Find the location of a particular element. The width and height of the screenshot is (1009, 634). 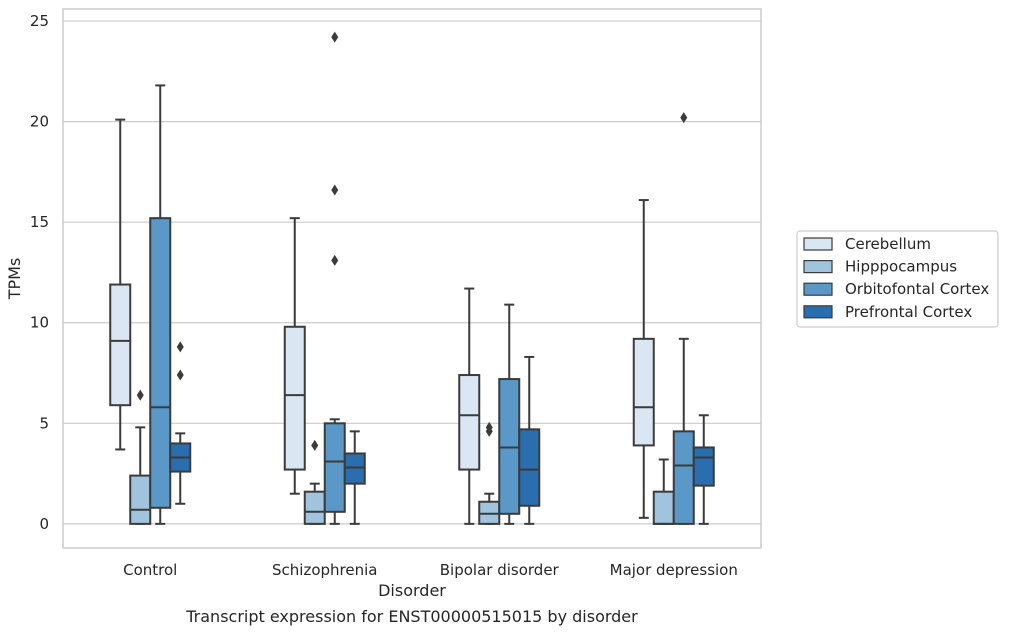

x-tick-label: Control is located at coordinates (150, 570).